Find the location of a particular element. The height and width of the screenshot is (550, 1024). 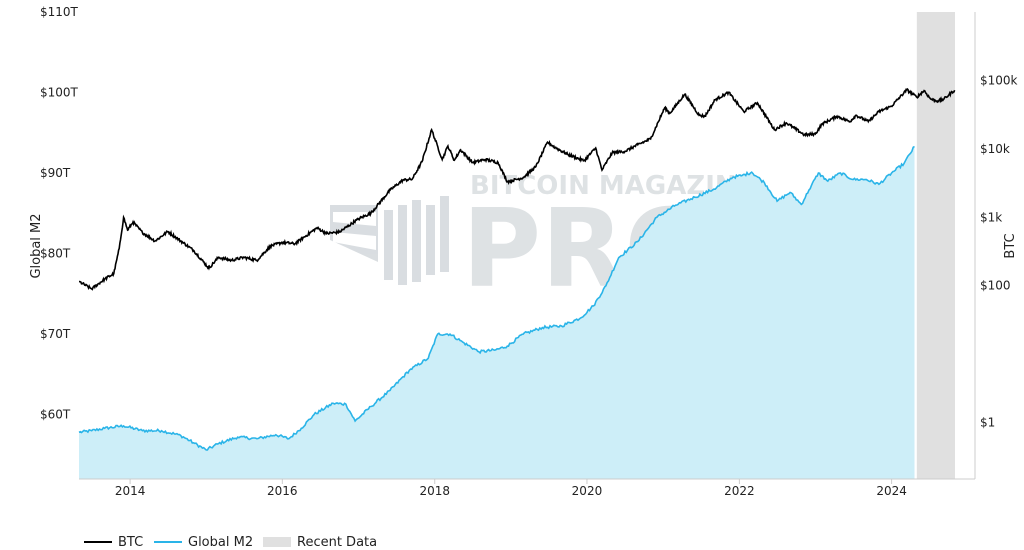

left-tick-label: $110T is located at coordinates (59, 12).